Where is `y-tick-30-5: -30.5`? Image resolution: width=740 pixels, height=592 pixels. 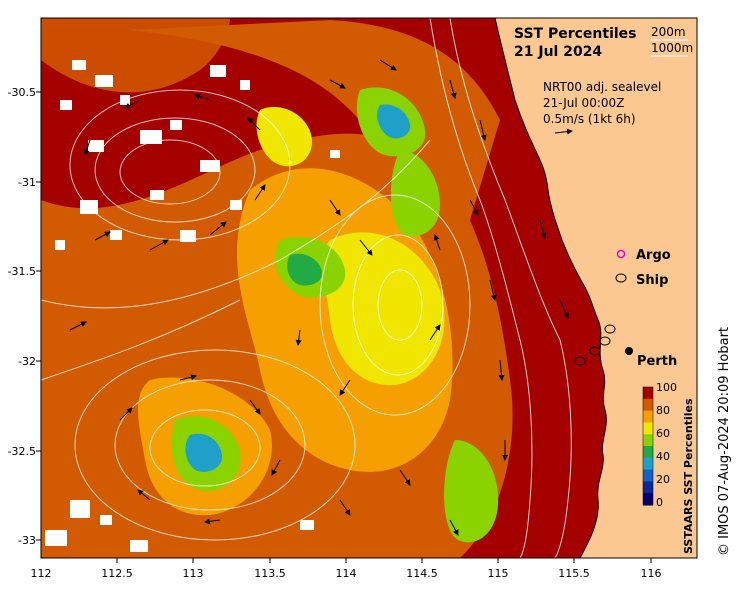
y-tick-30-5: -30.5 is located at coordinates (22, 92).